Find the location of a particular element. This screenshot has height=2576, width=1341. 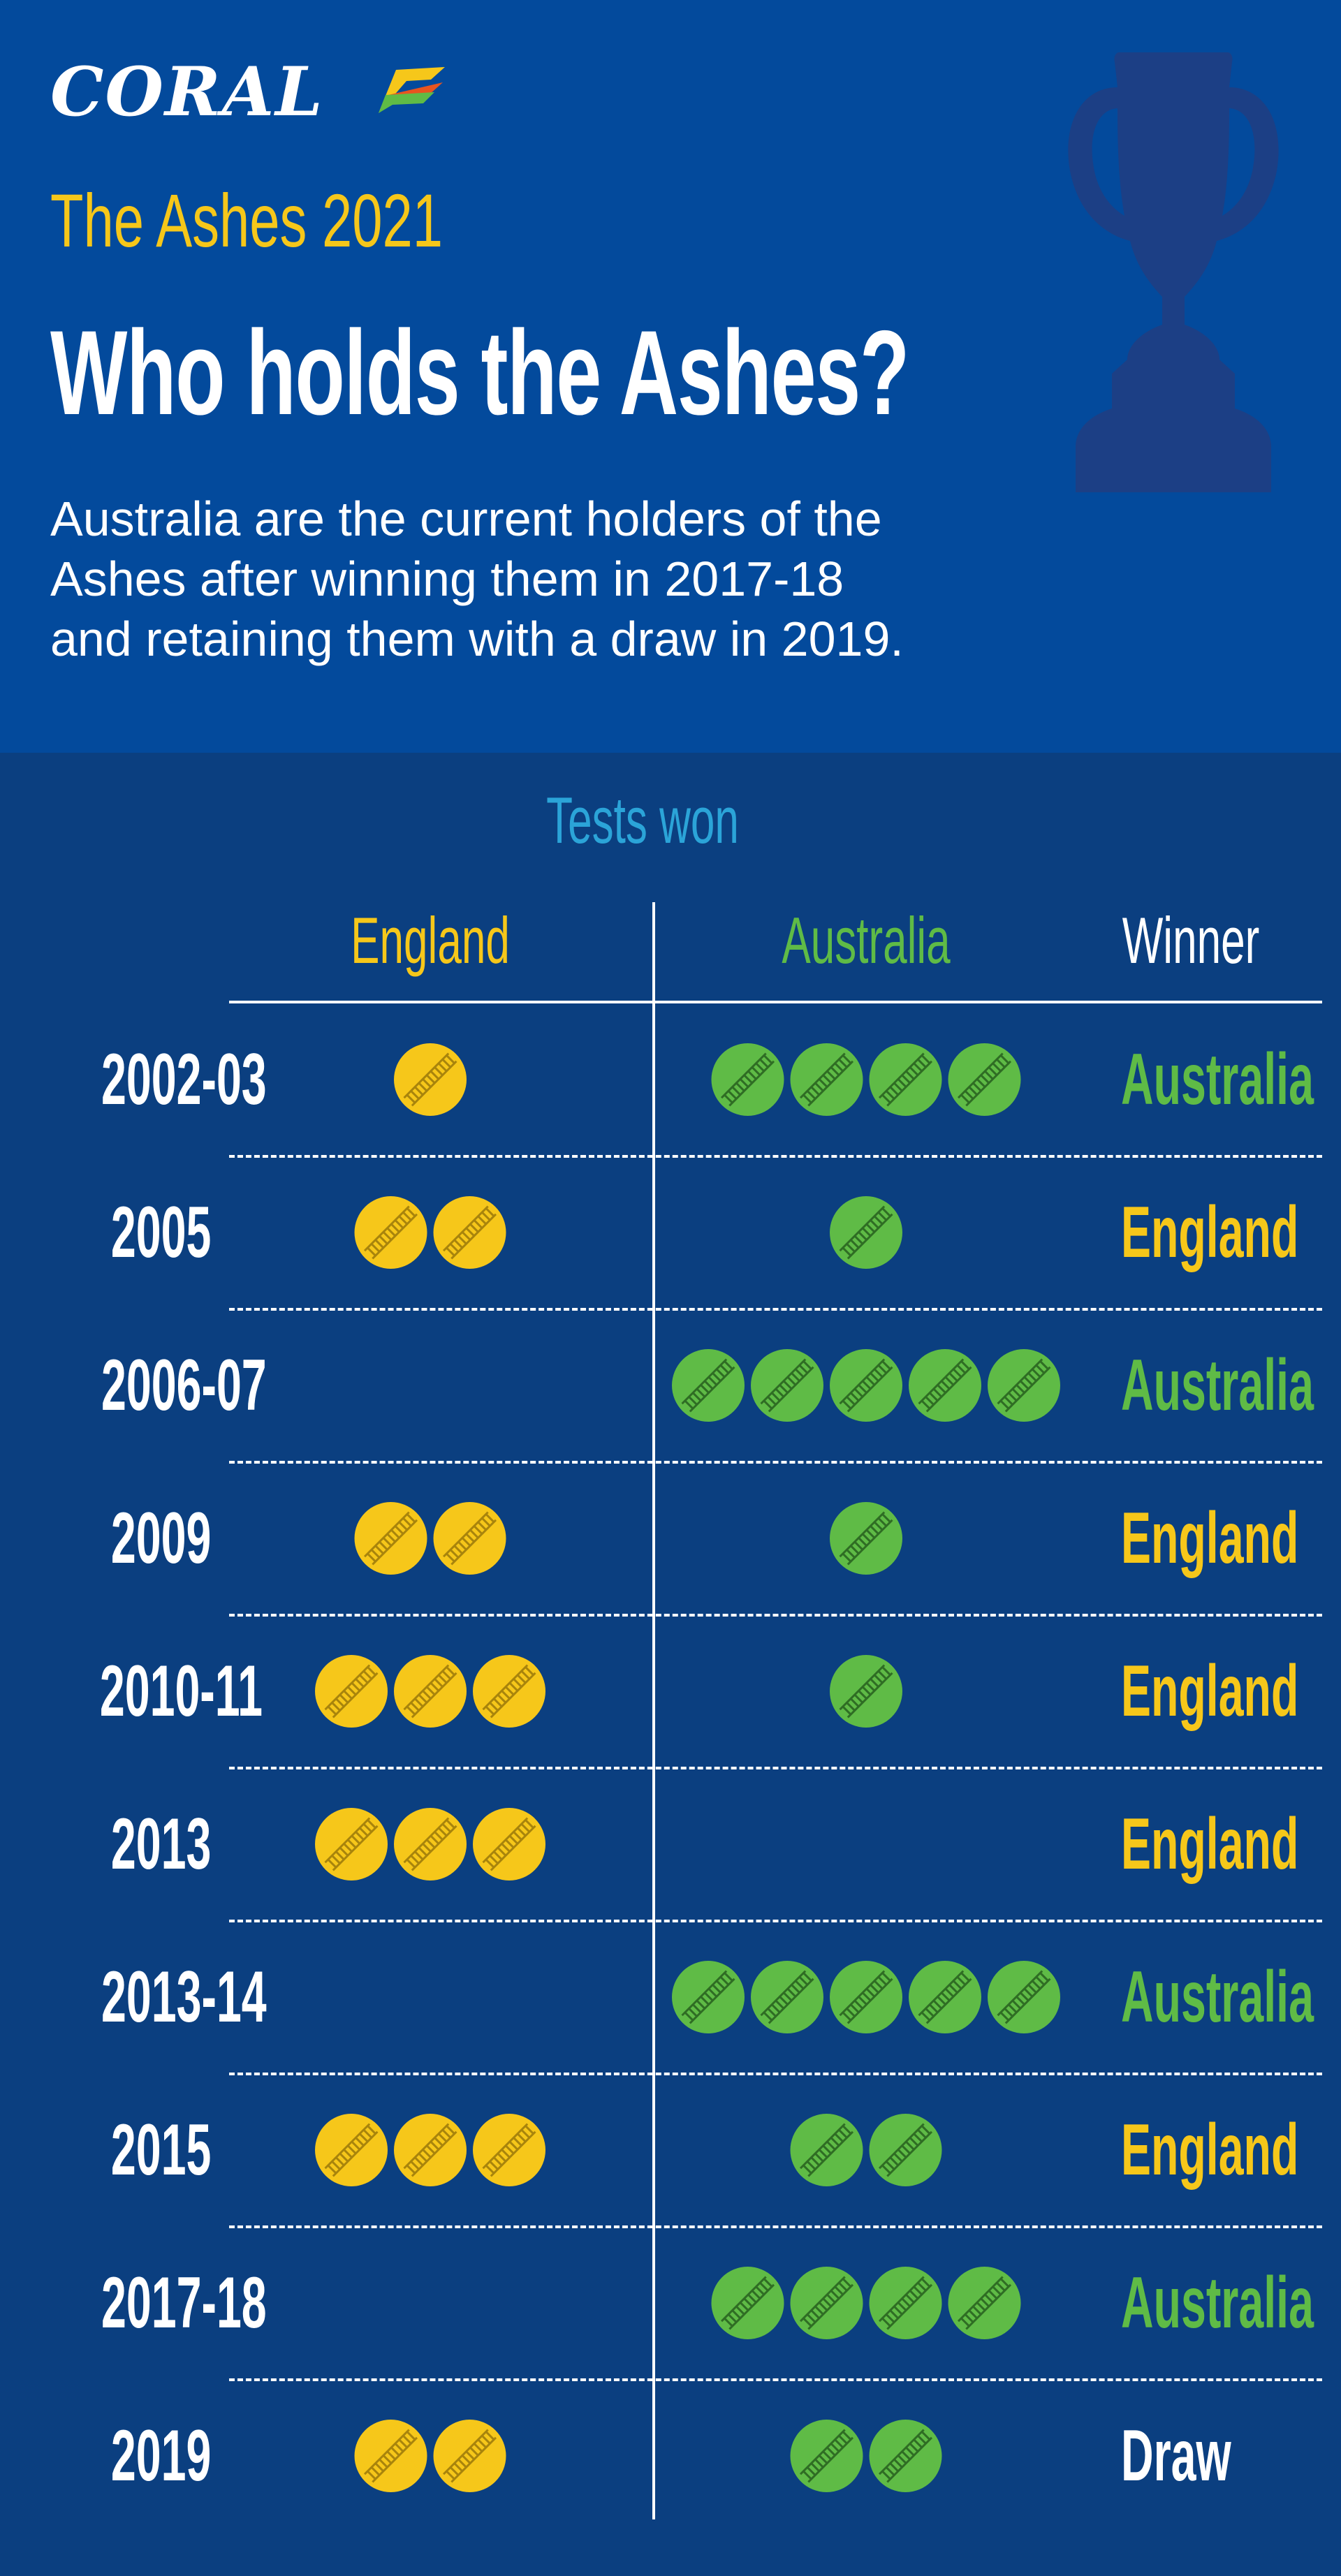

series-year-label: 2013 is located at coordinates (160, 1844).